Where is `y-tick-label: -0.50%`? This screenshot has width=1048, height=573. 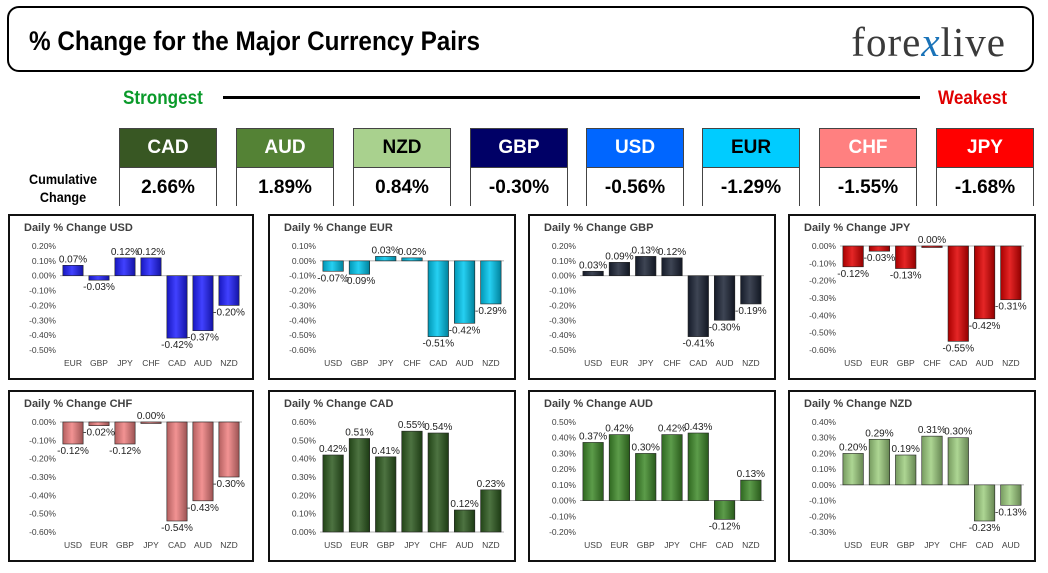 y-tick-label: -0.50% is located at coordinates (42, 514).